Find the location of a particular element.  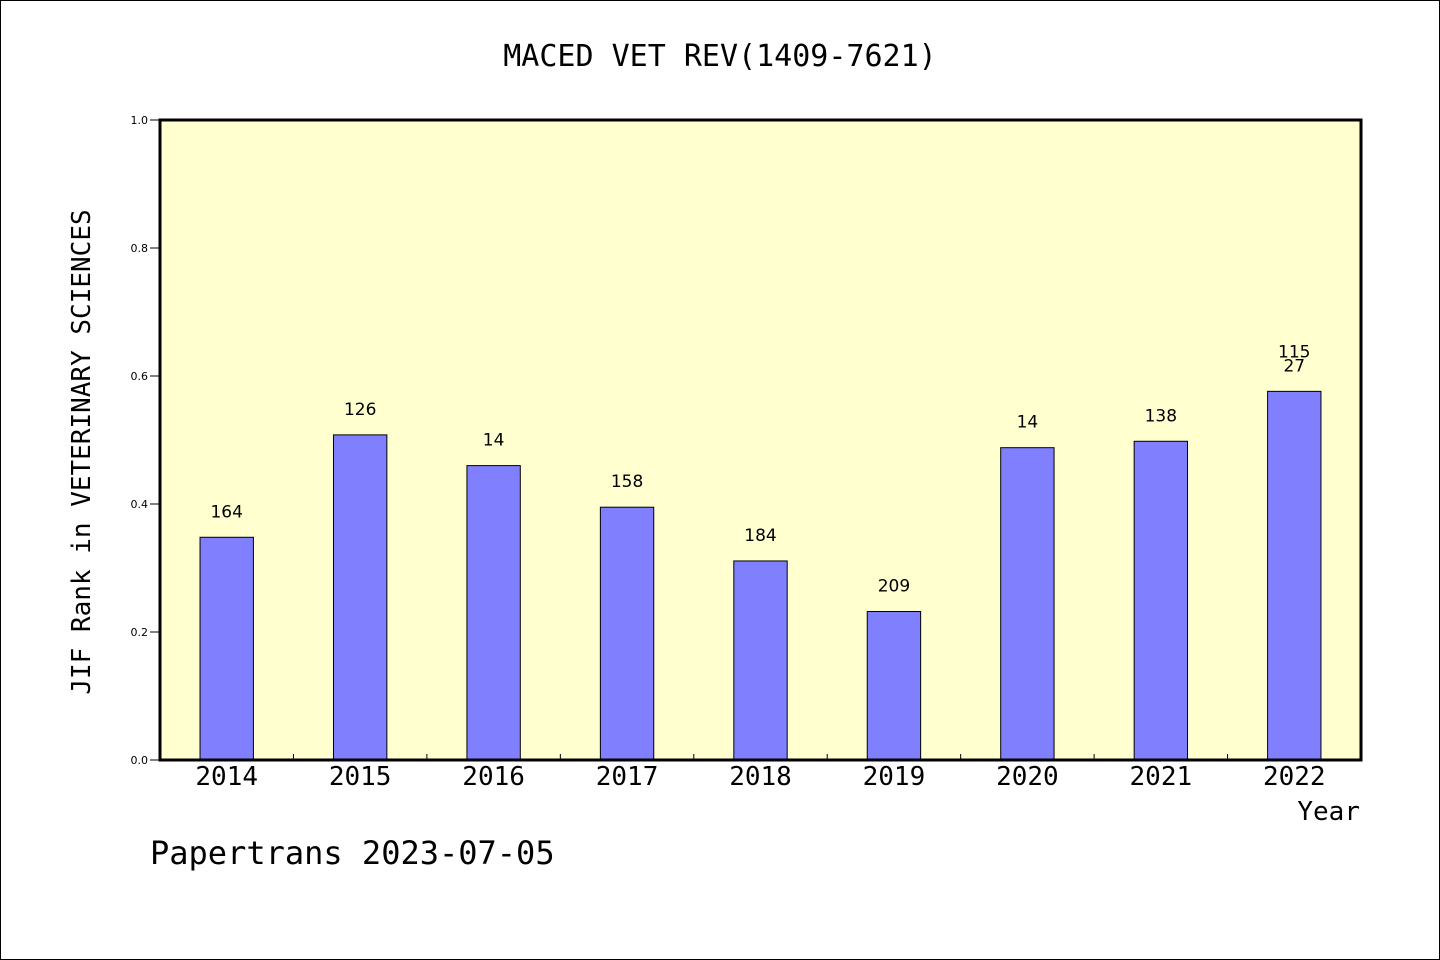

y-tick-label: 0.6 is located at coordinates (140, 376).